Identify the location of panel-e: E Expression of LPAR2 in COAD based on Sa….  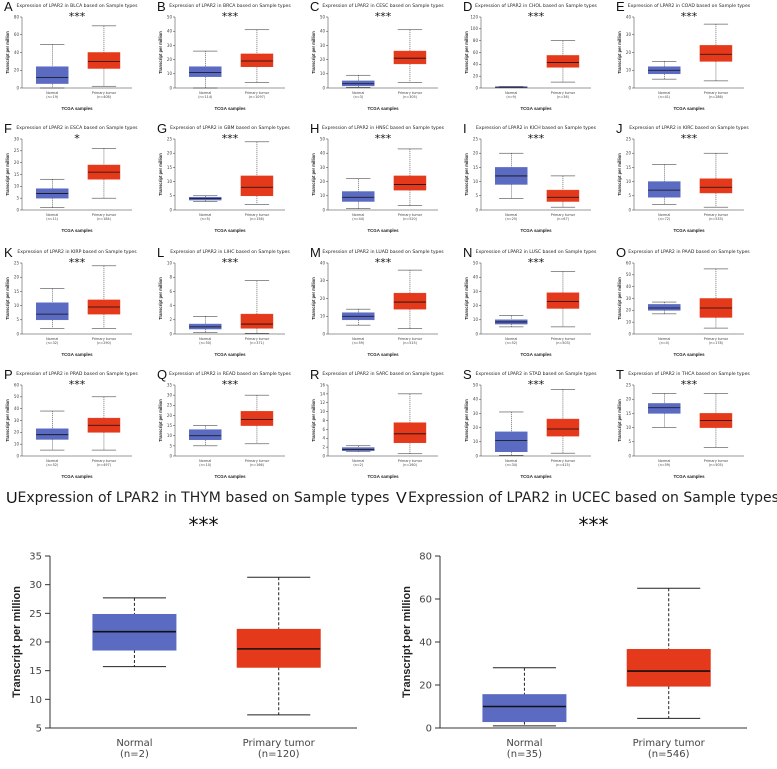
(683, 55).